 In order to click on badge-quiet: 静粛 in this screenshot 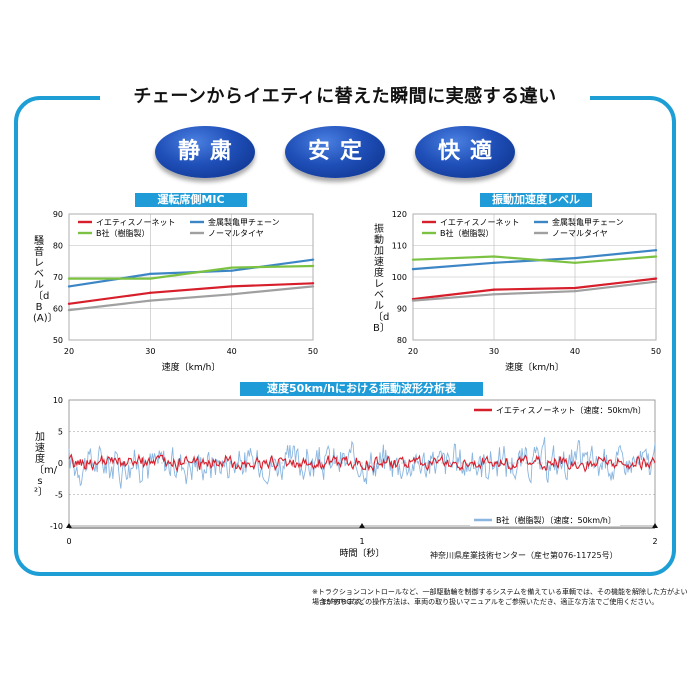, I will do `click(205, 152)`.